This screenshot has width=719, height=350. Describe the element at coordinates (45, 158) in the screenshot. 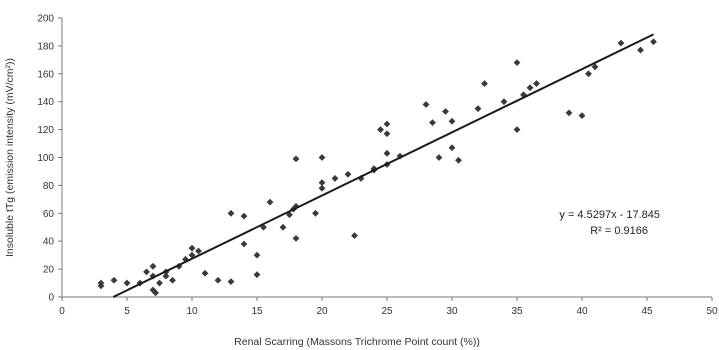

I see `y-tick-label: 100` at that location.